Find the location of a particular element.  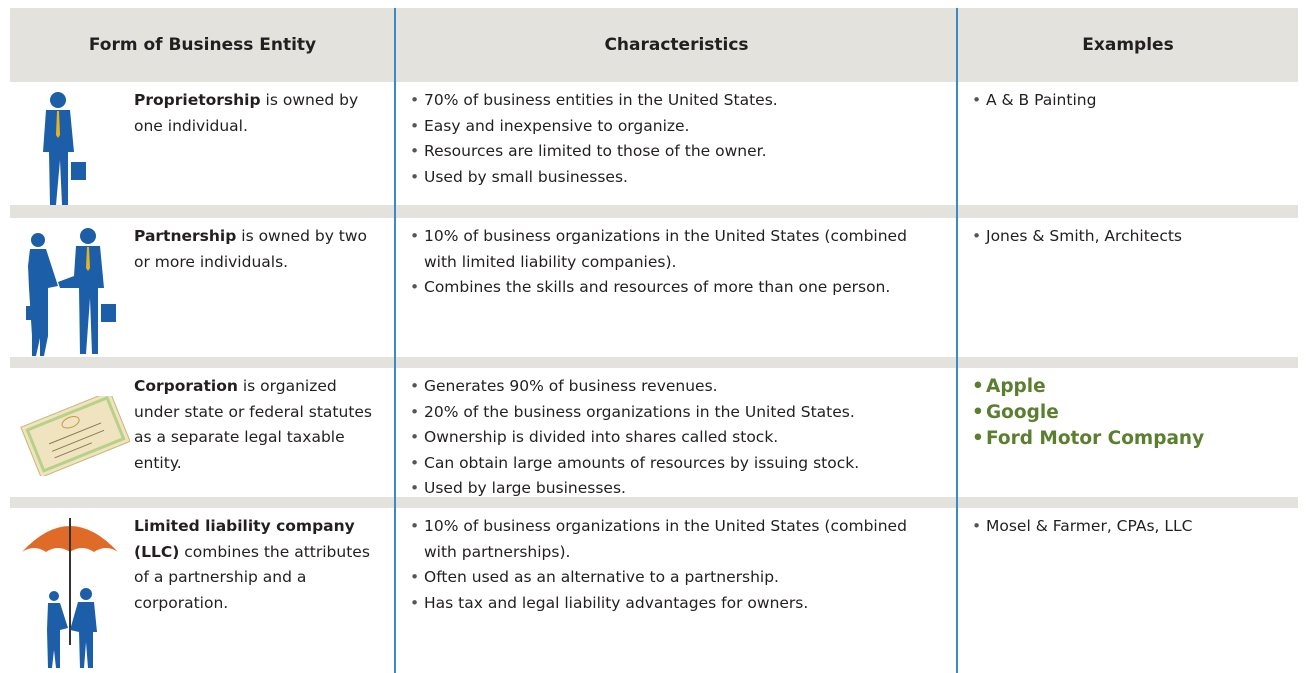

example: Google is located at coordinates (1130, 413).